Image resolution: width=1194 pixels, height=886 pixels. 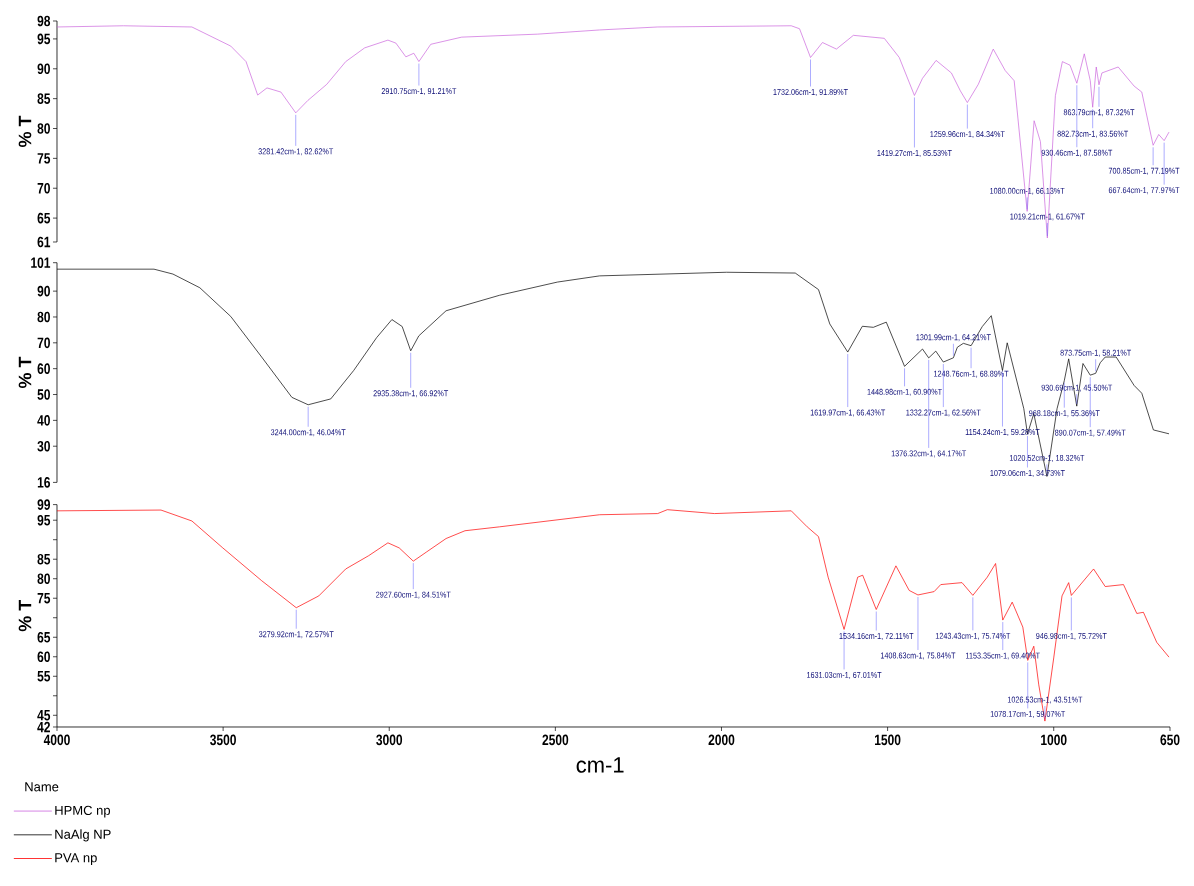 I want to click on text: NaAlg NP, so click(x=83, y=835).